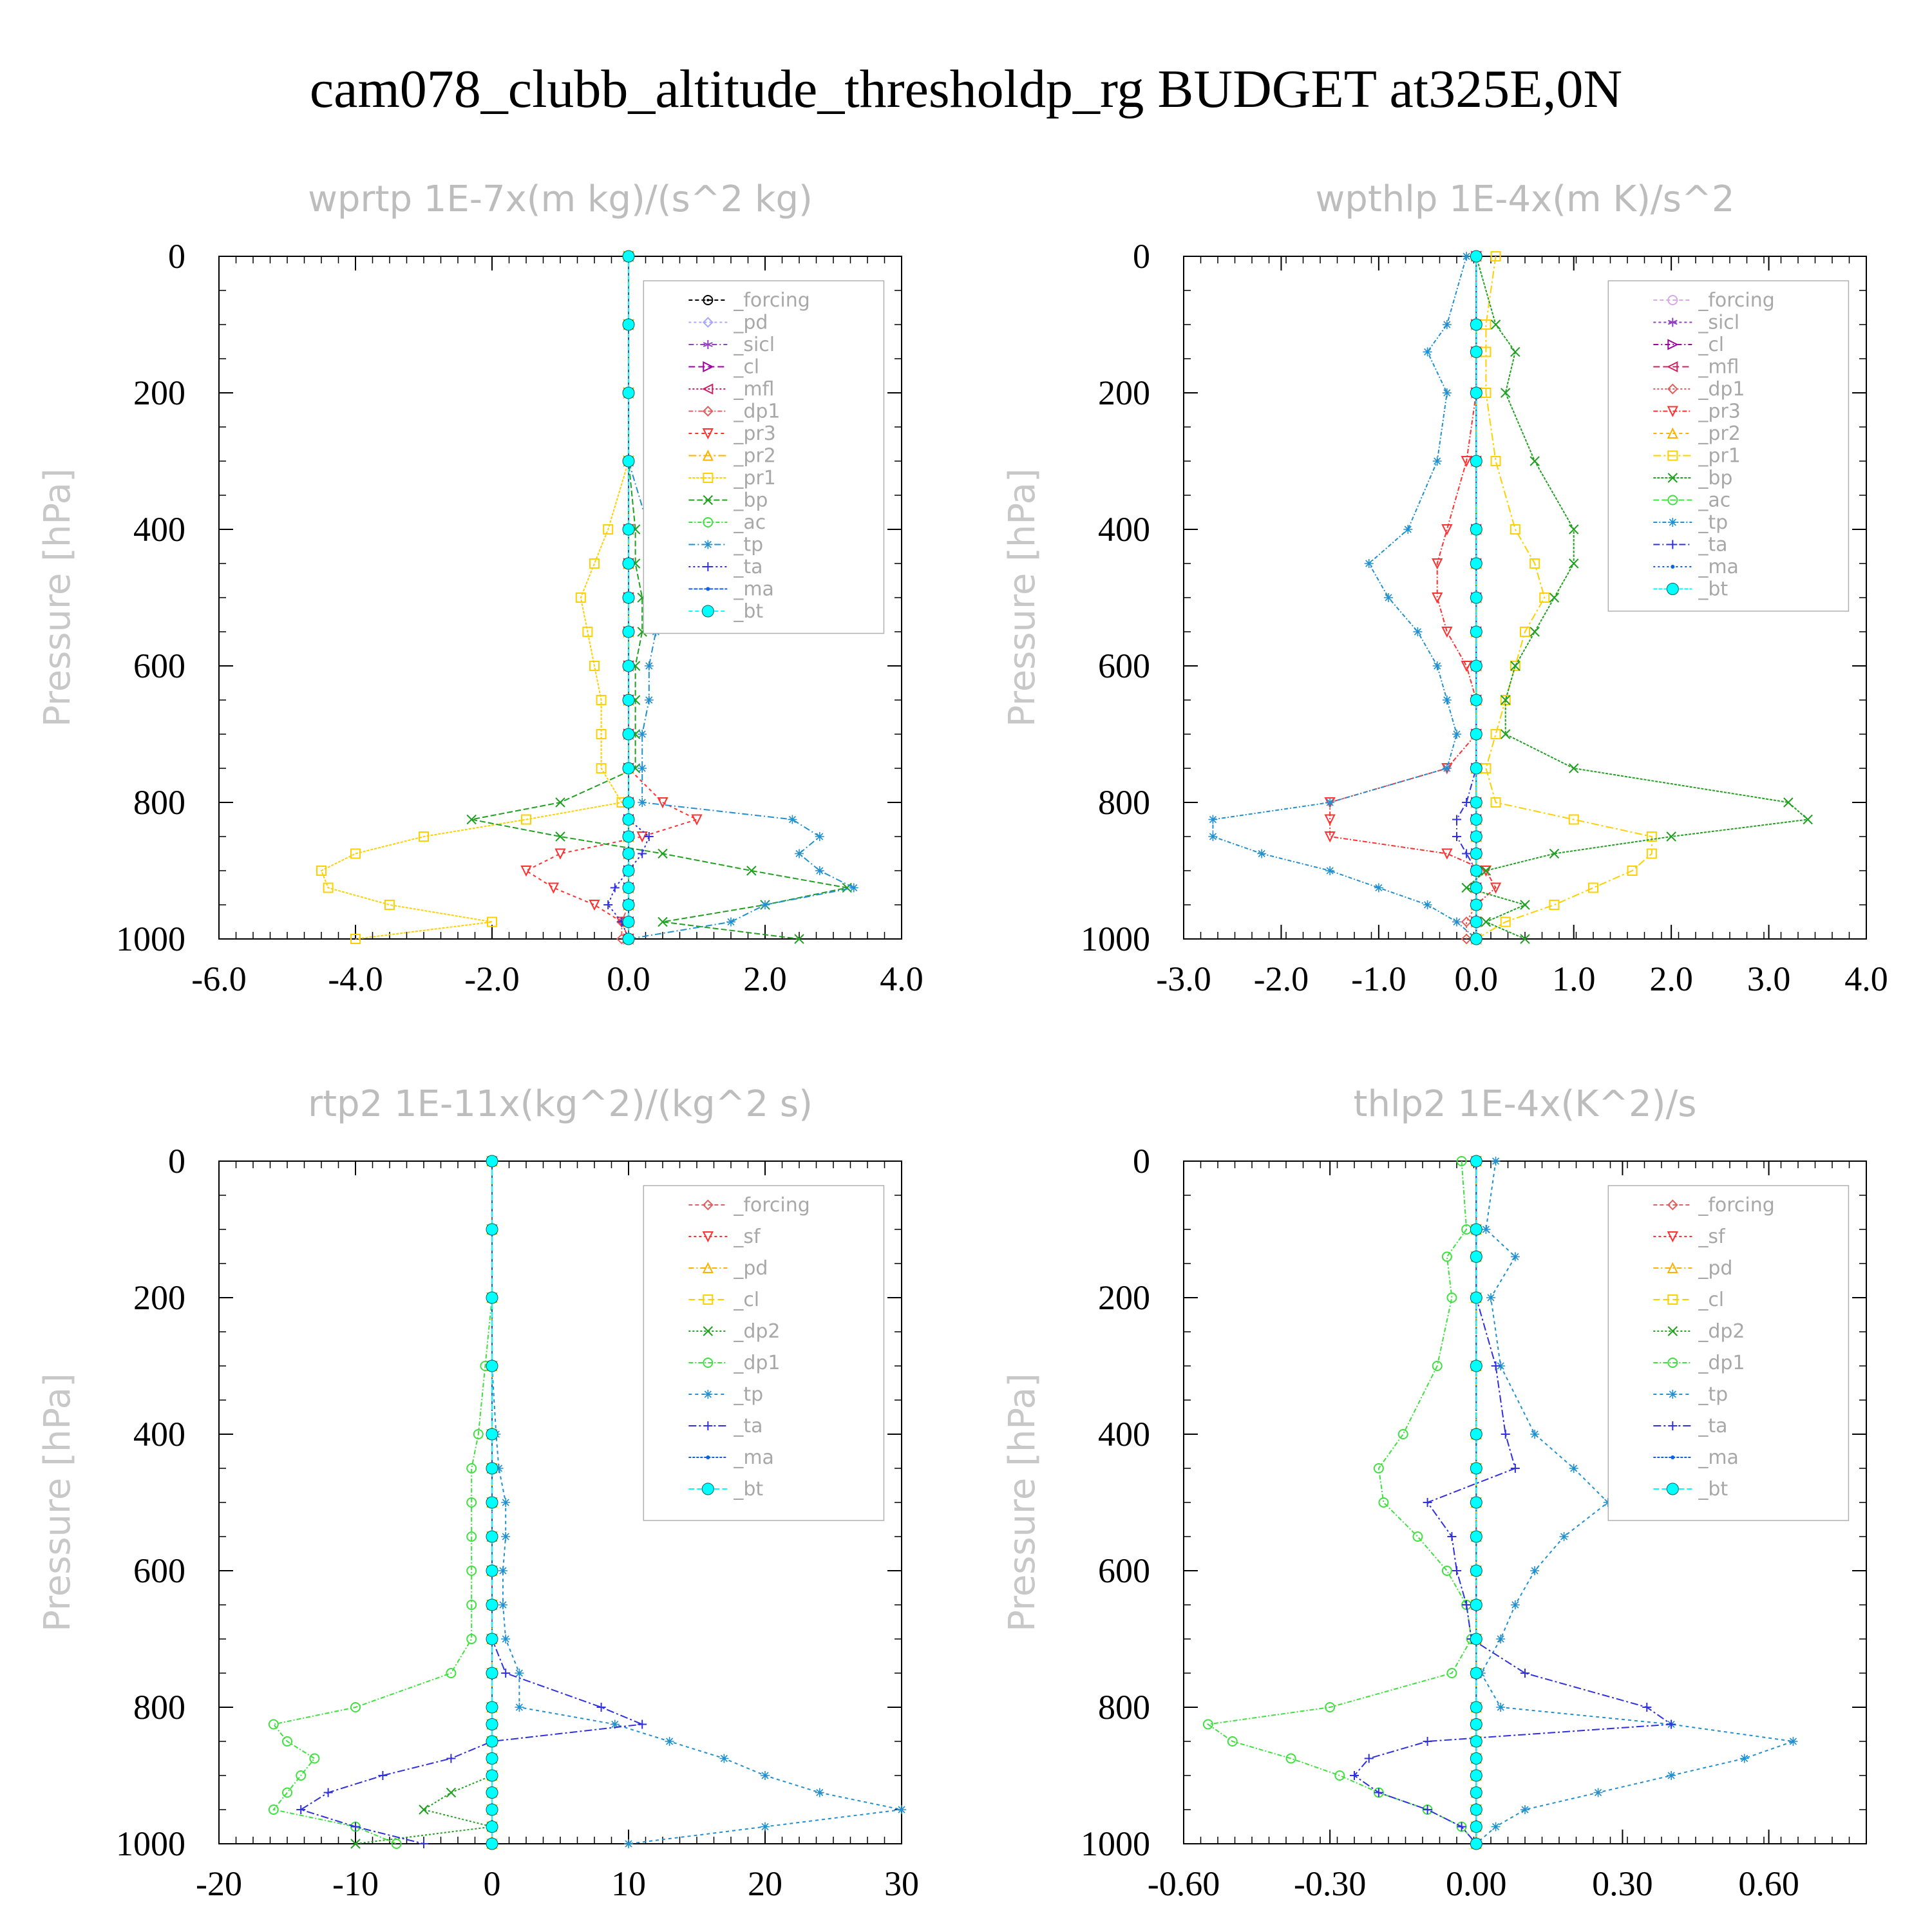 Image resolution: width=1932 pixels, height=1932 pixels. Describe the element at coordinates (1330, 1884) in the screenshot. I see `x-tick-label: -0.30` at that location.